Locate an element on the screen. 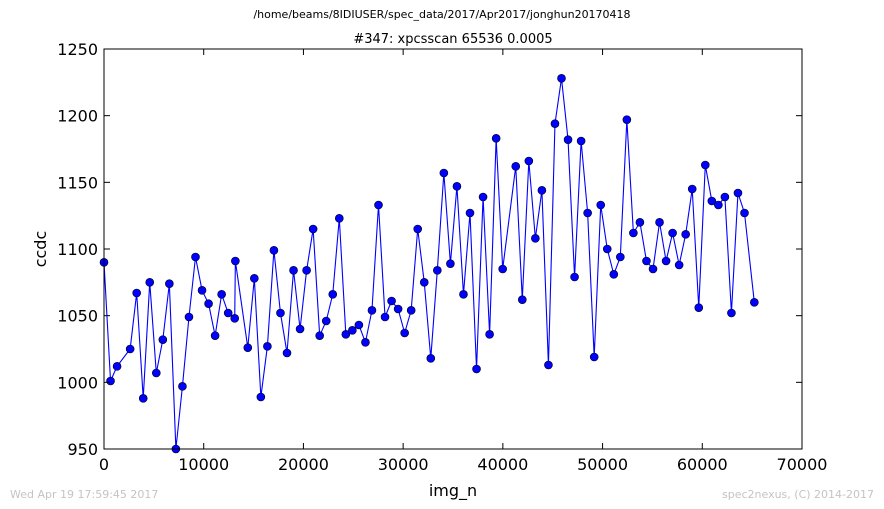 Image resolution: width=884 pixels, height=509 pixels. y-tick-label: 1100 is located at coordinates (77, 249).